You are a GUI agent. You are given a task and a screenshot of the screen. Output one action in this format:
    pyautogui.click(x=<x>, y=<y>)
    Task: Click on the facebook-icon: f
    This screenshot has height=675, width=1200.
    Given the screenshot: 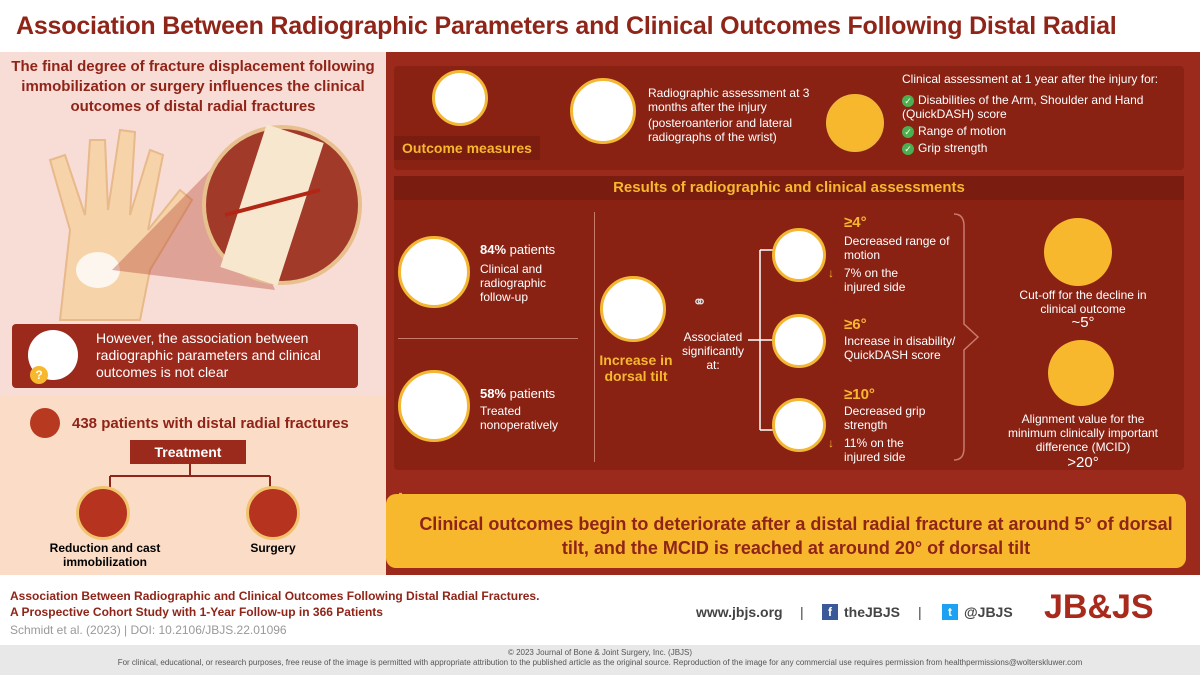 What is the action you would take?
    pyautogui.click(x=830, y=612)
    